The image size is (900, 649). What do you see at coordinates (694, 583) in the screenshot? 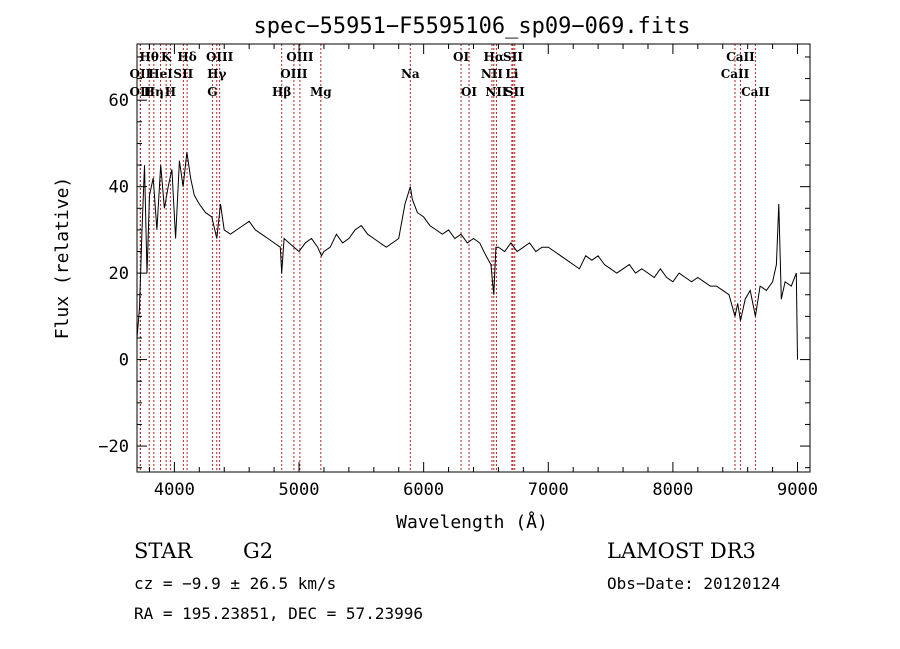
I see `observation-date: Obs−Date: 20120124` at bounding box center [694, 583].